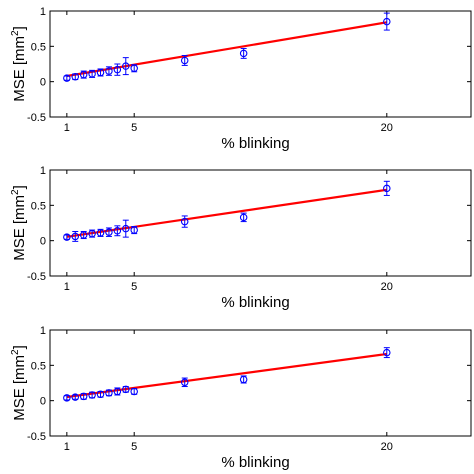 This screenshot has height=474, width=474. What do you see at coordinates (226, 49) in the screenshot?
I see `fit-line` at bounding box center [226, 49].